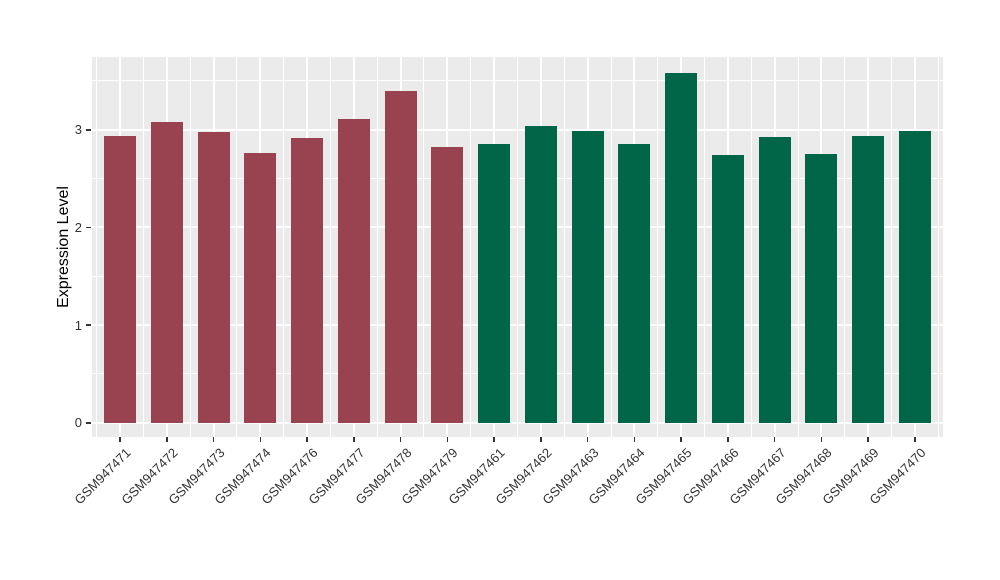  I want to click on y-tick-label: 1, so click(78, 325).